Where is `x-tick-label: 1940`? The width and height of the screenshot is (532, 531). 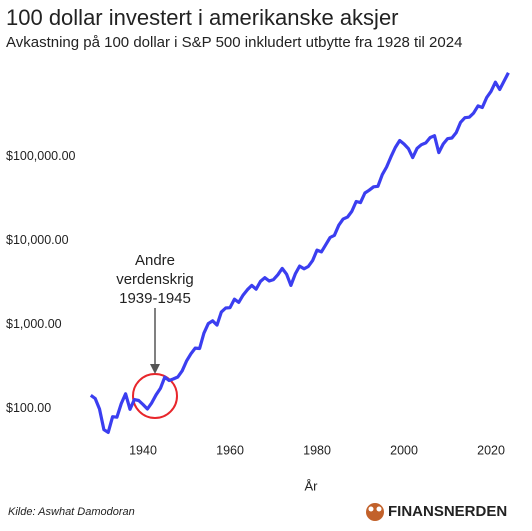
x-tick-label: 1940 is located at coordinates (143, 450).